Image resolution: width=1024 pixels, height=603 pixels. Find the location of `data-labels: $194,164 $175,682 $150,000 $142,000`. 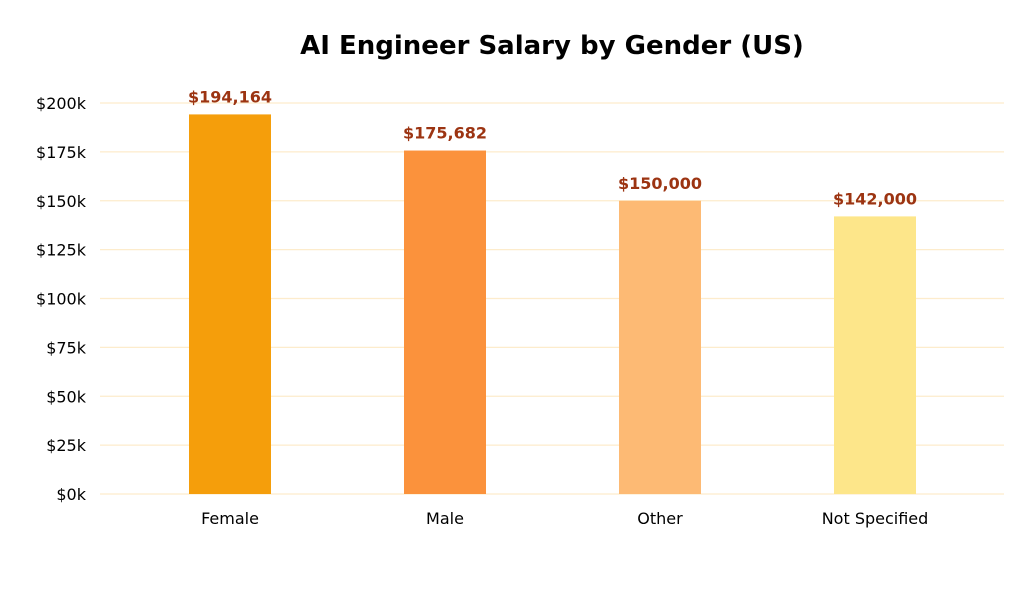

data-labels: $194,164 $175,682 $150,000 $142,000 is located at coordinates (552, 147).